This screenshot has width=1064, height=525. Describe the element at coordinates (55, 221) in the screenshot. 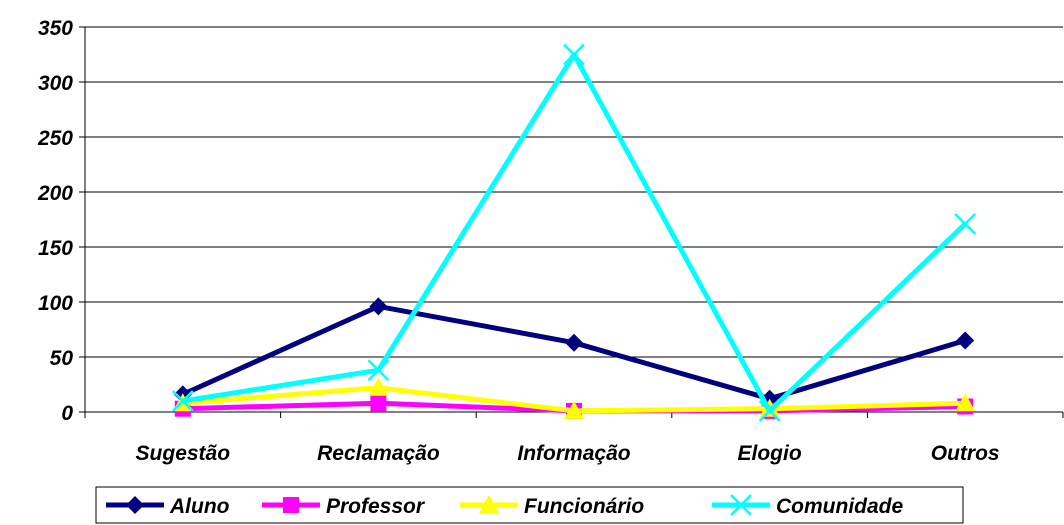

I see `y-tick-labels: 0 50 100 150 200 250 300 350` at that location.